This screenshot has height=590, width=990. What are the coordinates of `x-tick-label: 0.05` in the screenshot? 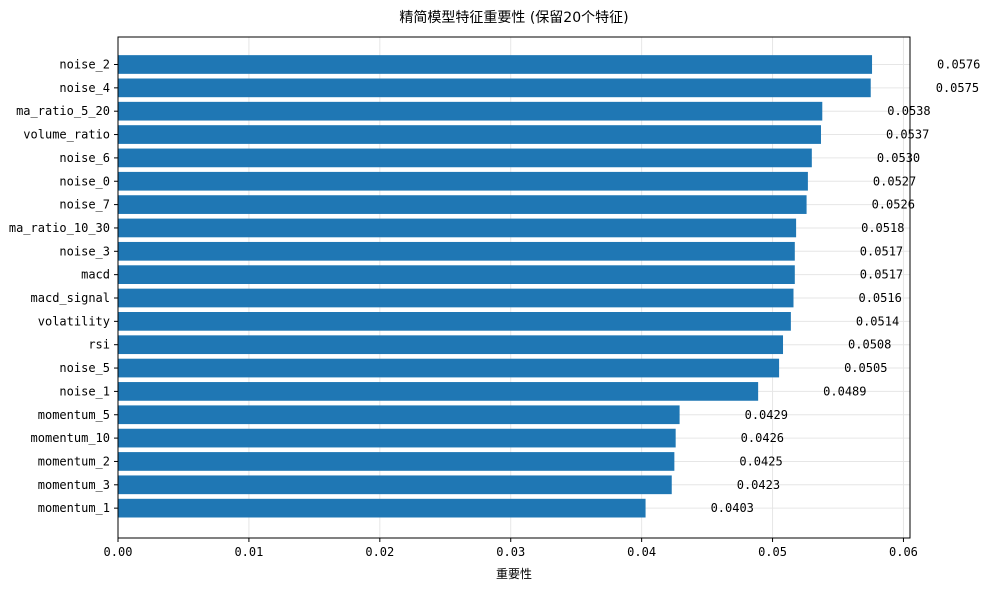 It's located at (772, 552).